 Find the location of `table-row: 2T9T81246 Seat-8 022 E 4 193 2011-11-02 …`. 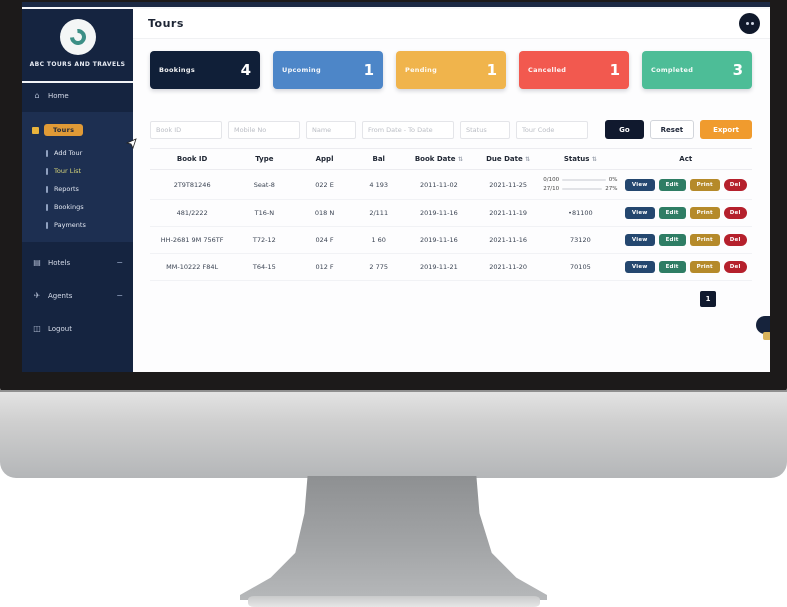

table-row: 2T9T81246 Seat-8 022 E 4 193 2011-11-02 … is located at coordinates (451, 184).